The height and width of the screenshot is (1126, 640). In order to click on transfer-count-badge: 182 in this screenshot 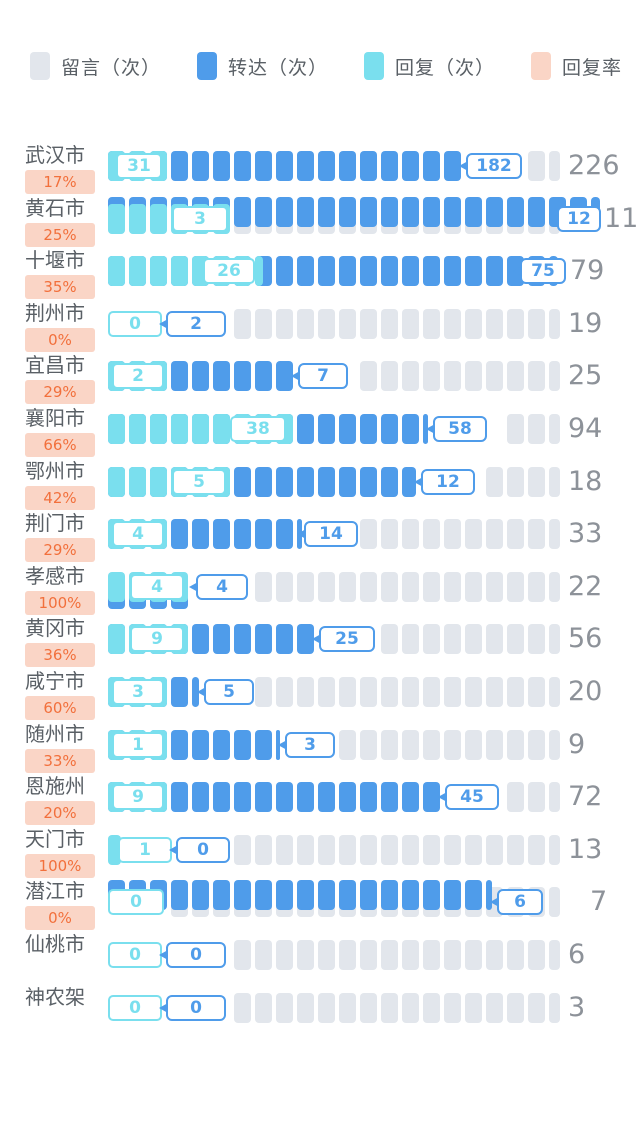, I will do `click(490, 166)`.